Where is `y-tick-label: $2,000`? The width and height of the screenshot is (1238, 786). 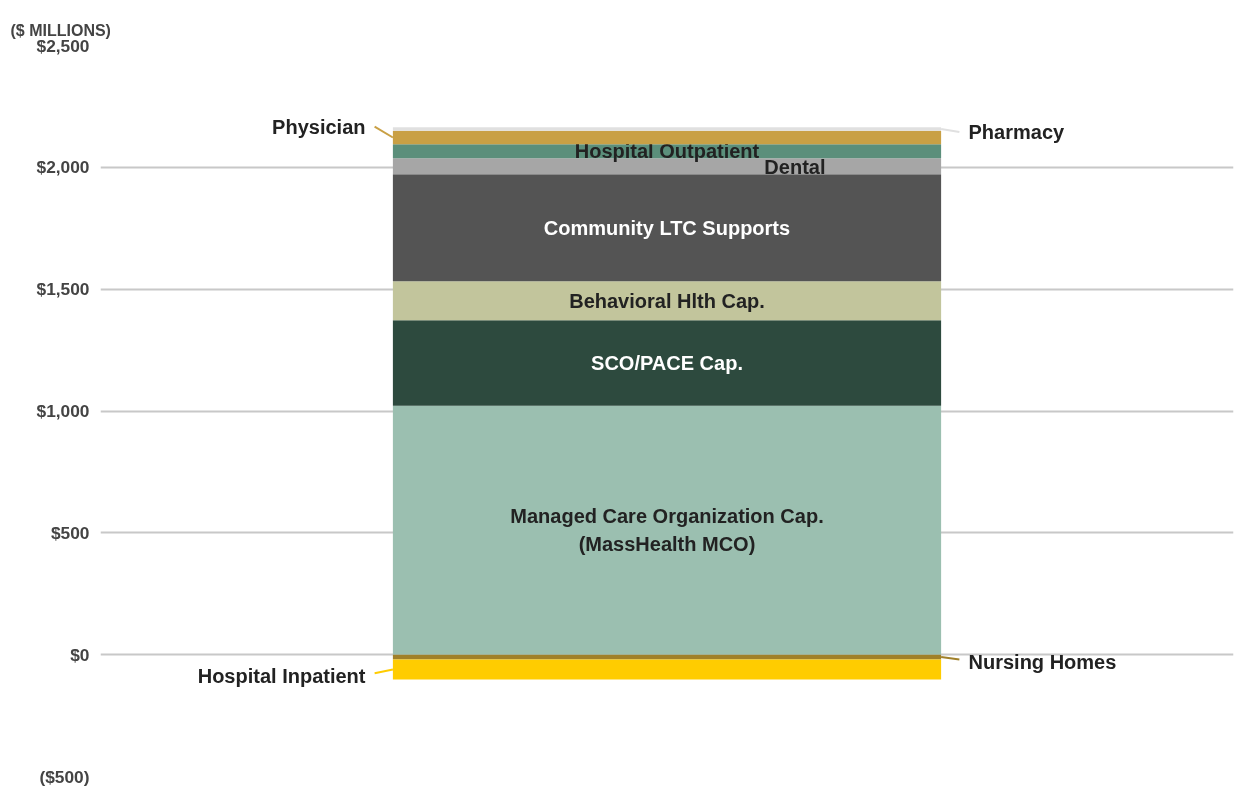
y-tick-label: $2,000 is located at coordinates (63, 167).